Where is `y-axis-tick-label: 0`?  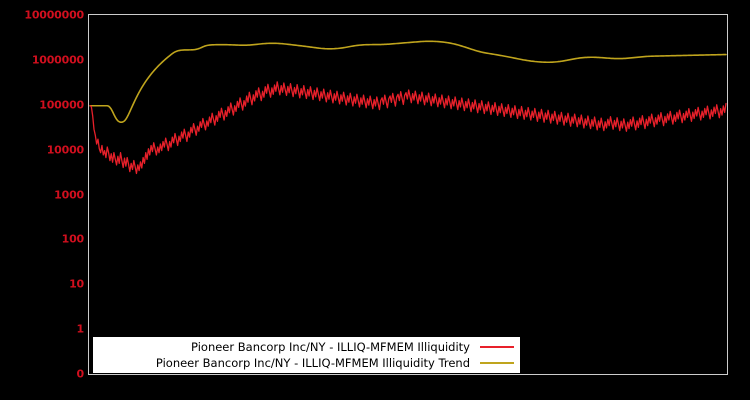 y-axis-tick-label: 0 is located at coordinates (80, 374).